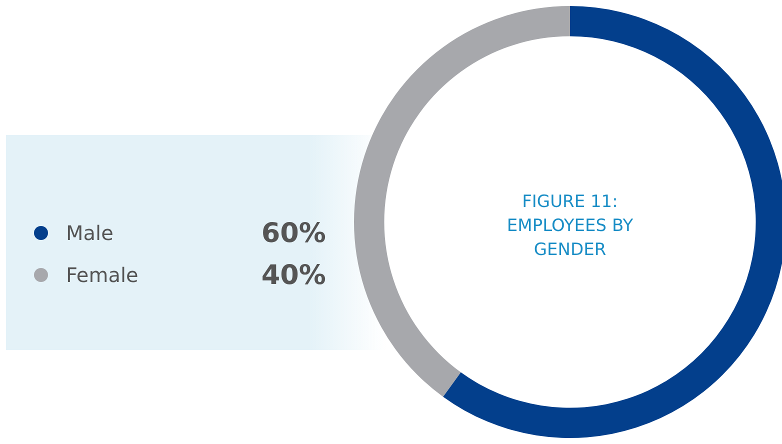  Describe the element at coordinates (293, 233) in the screenshot. I see `data-label: 60%` at that location.